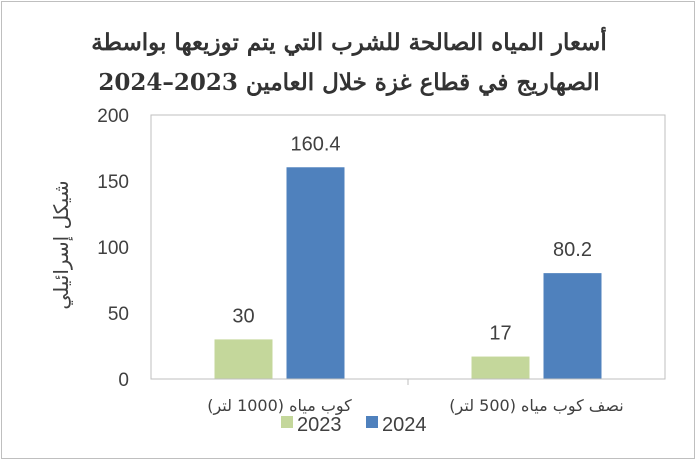 The width and height of the screenshot is (698, 462). Describe the element at coordinates (500, 334) in the screenshot. I see `data-label: 17` at that location.